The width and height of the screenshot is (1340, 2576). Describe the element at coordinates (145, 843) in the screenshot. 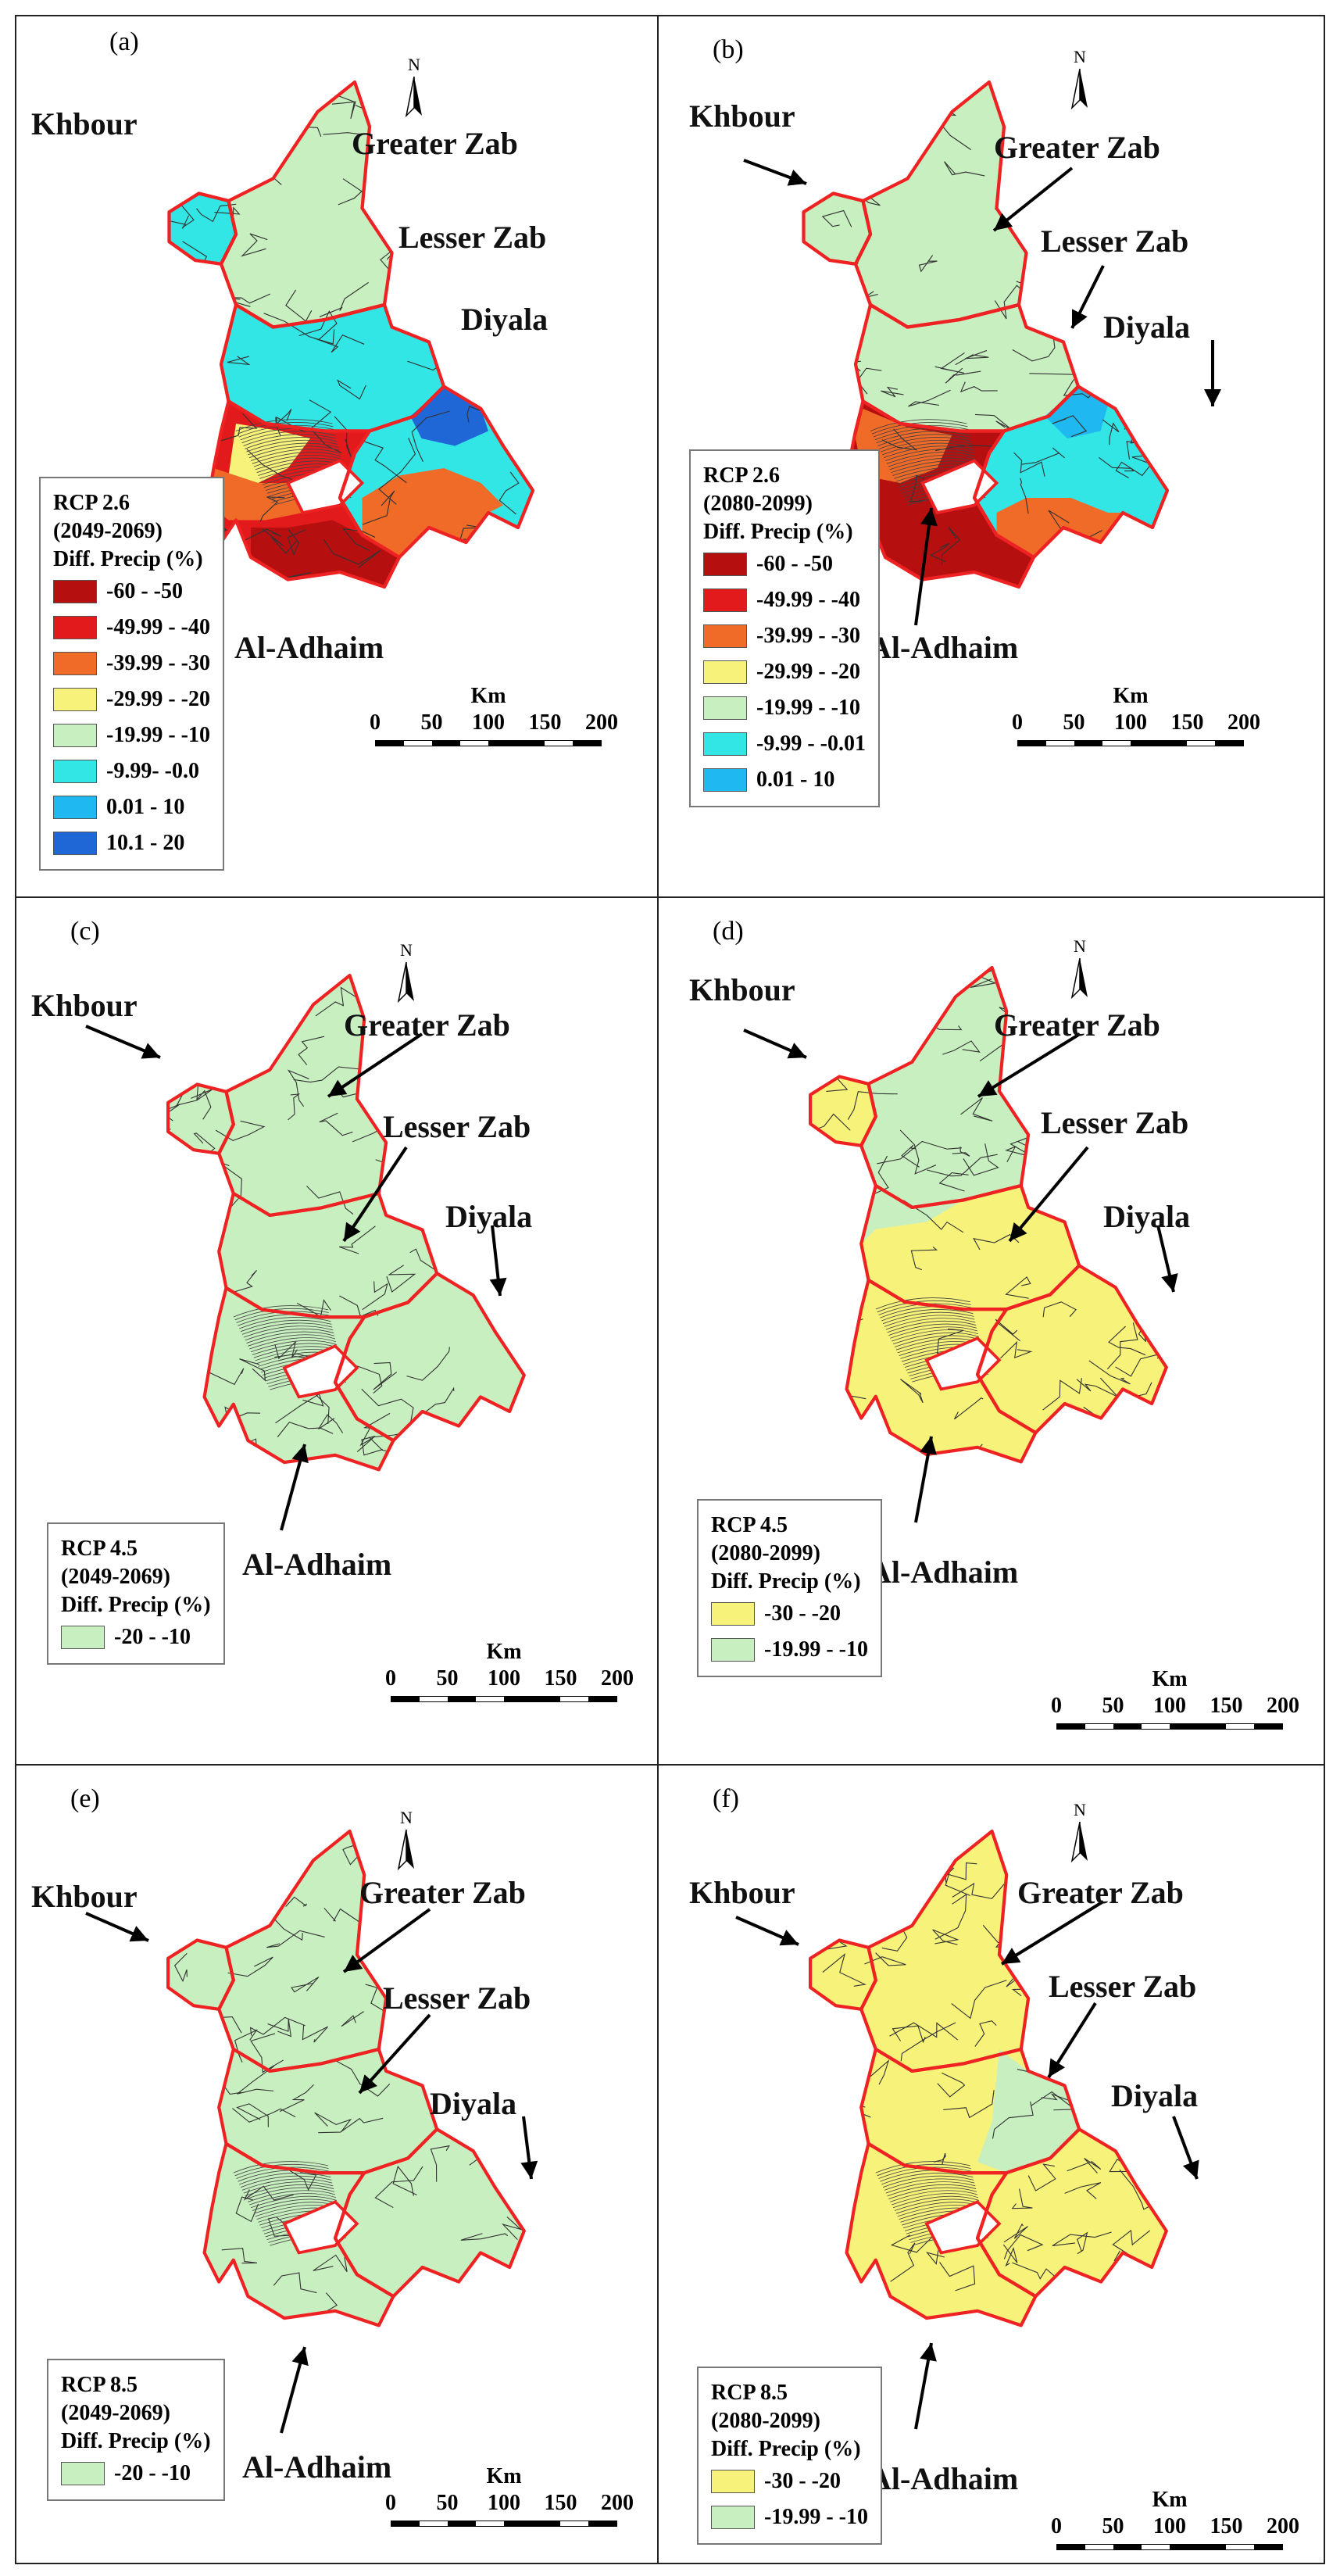

I see `legend-item-label: 10.1 - 20` at that location.